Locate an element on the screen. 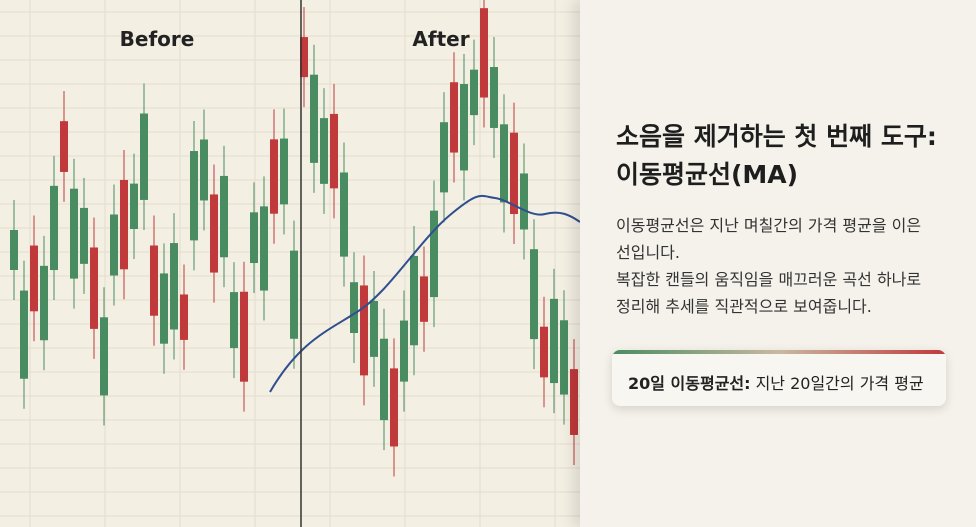 The image size is (976, 527). moving-average-line is located at coordinates (424, 293).